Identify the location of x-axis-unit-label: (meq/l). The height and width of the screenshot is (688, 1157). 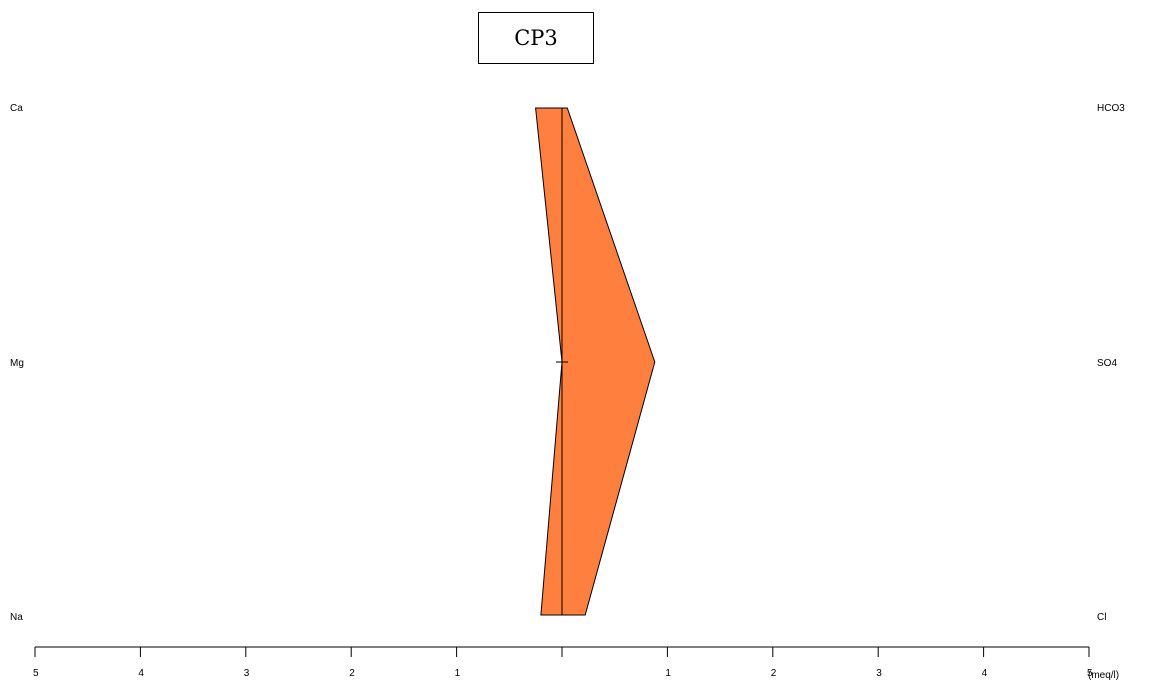
(1103, 675).